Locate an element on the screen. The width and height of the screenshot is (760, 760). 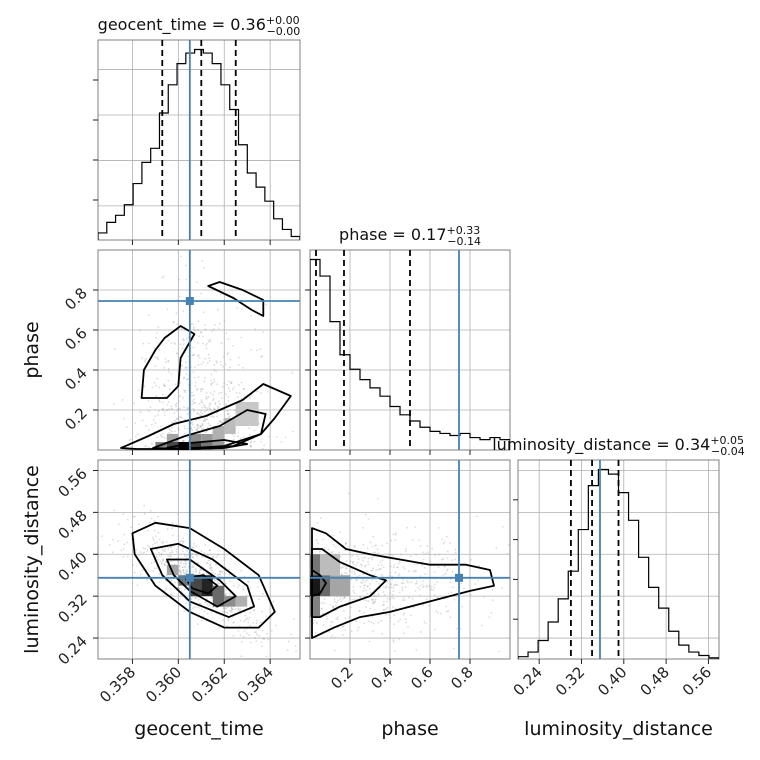
hist-geocent_time-axes is located at coordinates (199, 140).